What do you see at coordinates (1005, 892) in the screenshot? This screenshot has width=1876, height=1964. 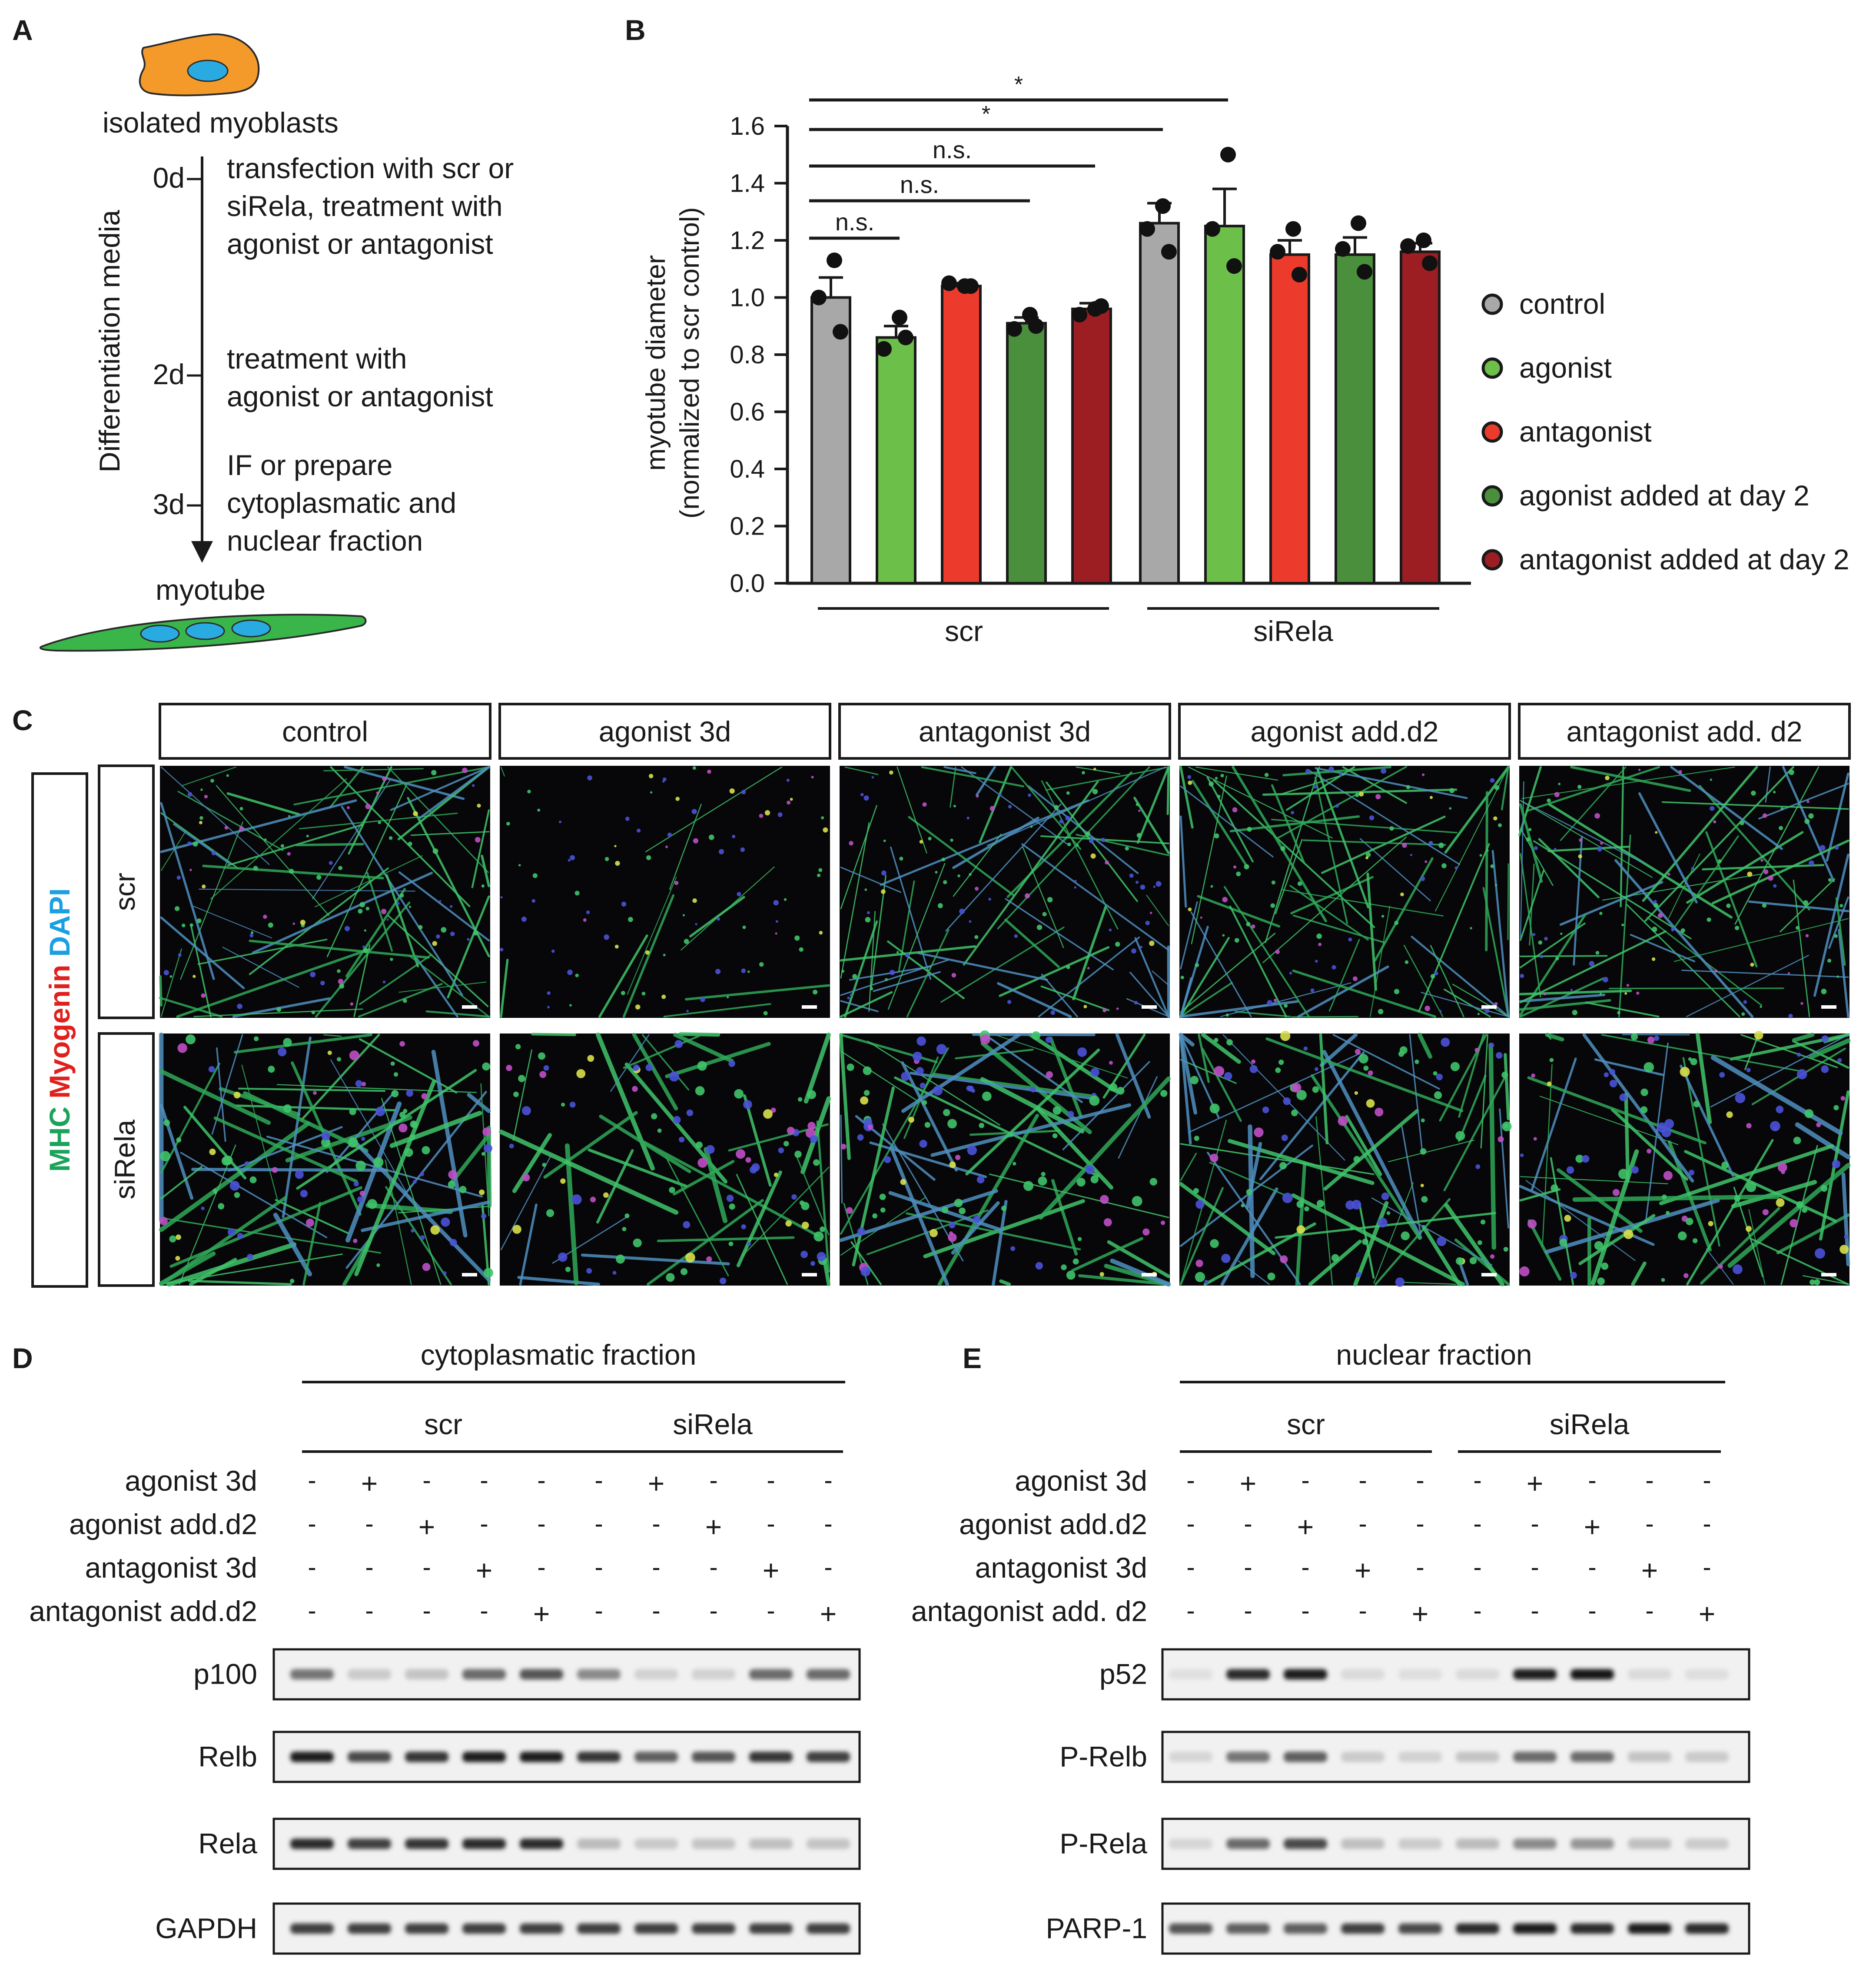 I see `micrograph-background` at bounding box center [1005, 892].